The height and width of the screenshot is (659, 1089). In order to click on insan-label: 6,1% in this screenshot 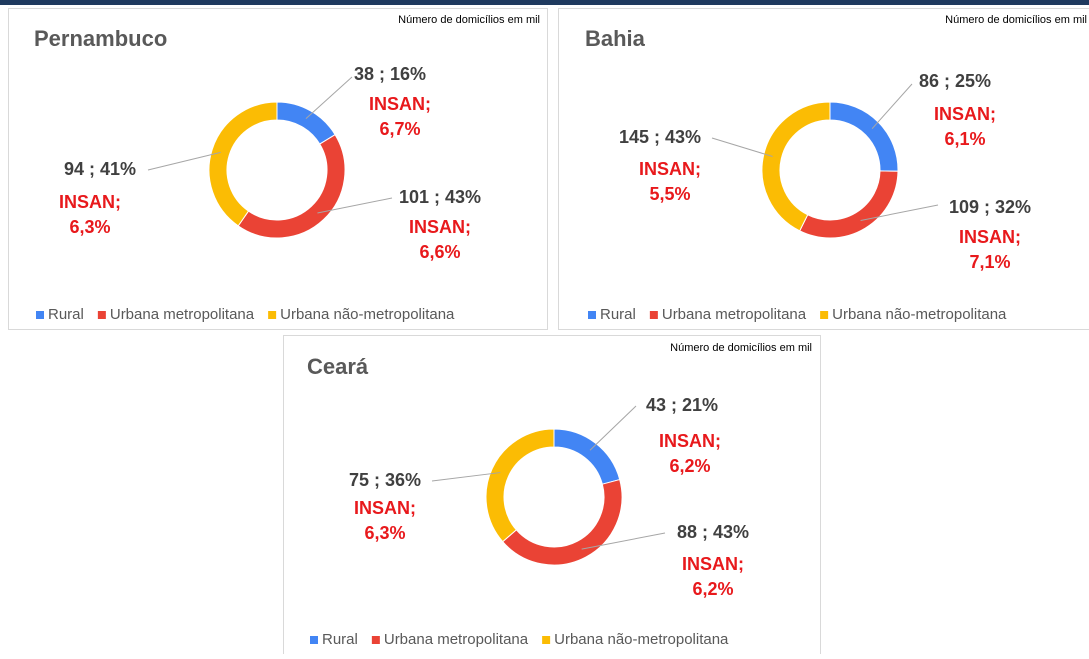, I will do `click(964, 139)`.